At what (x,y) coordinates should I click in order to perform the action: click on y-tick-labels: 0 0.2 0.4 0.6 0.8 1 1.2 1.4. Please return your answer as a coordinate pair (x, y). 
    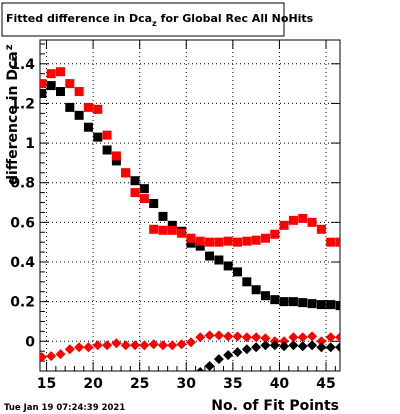
    Looking at the image, I should click on (22, 203).